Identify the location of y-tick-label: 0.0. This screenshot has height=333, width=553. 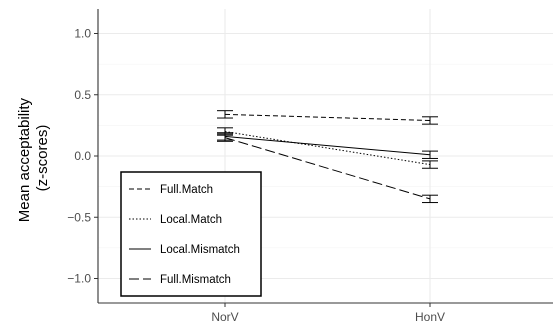
(82, 156).